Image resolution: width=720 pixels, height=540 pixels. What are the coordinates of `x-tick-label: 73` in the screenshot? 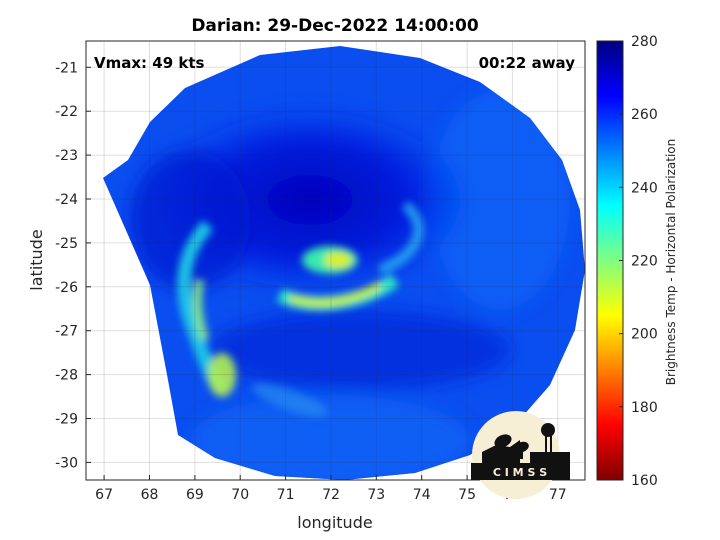 It's located at (376, 495).